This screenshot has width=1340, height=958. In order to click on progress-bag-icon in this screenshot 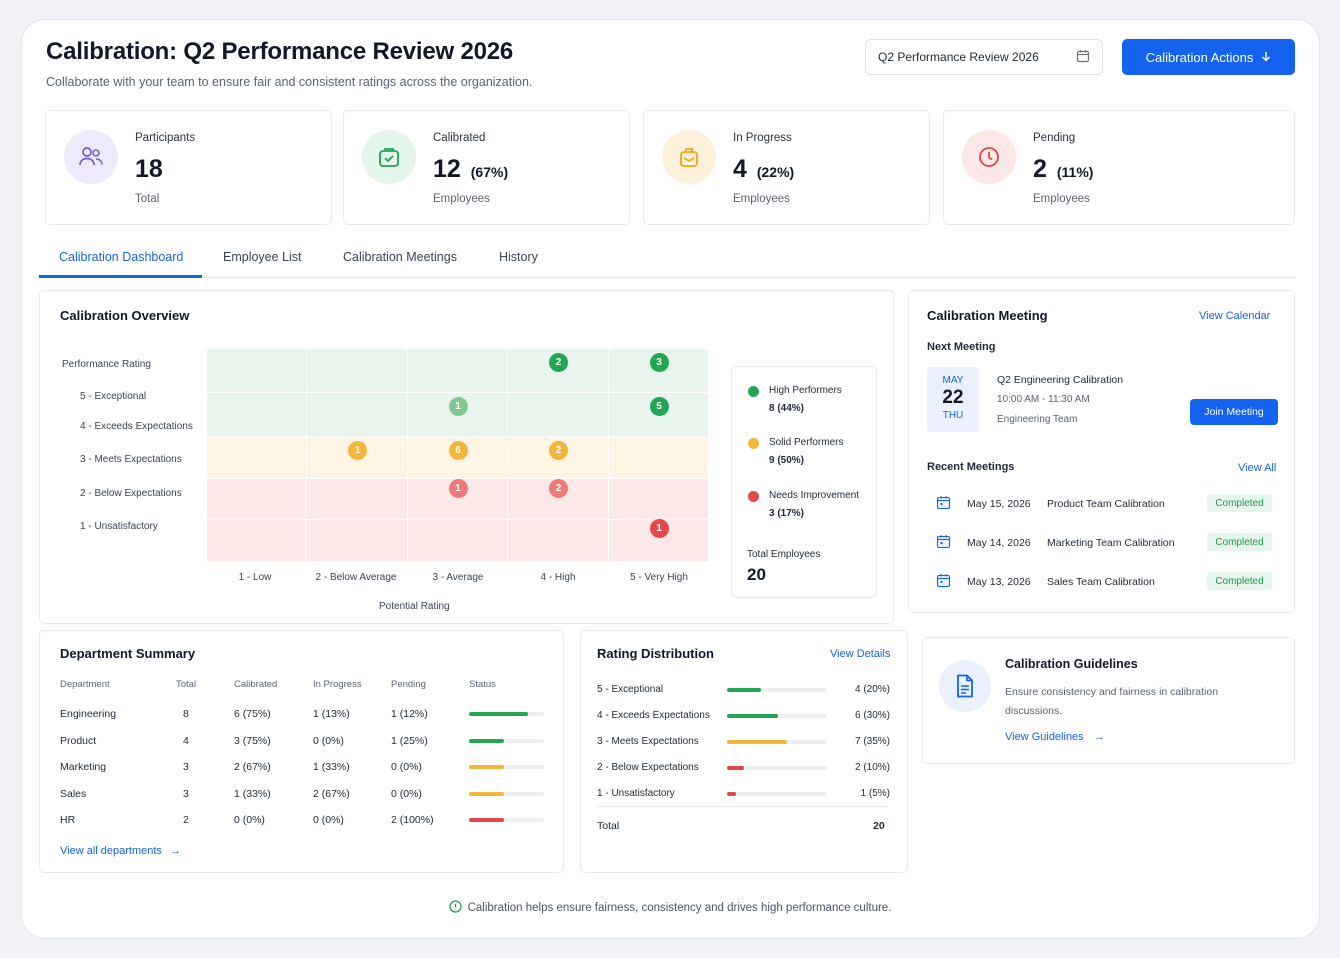, I will do `click(689, 157)`.